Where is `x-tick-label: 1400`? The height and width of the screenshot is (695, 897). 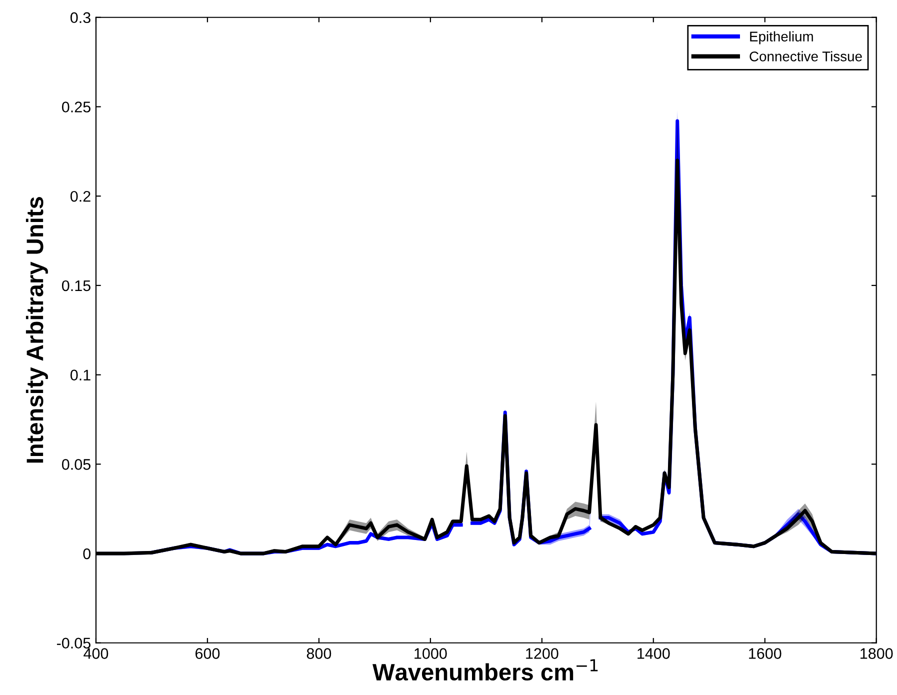 x-tick-label: 1400 is located at coordinates (654, 653).